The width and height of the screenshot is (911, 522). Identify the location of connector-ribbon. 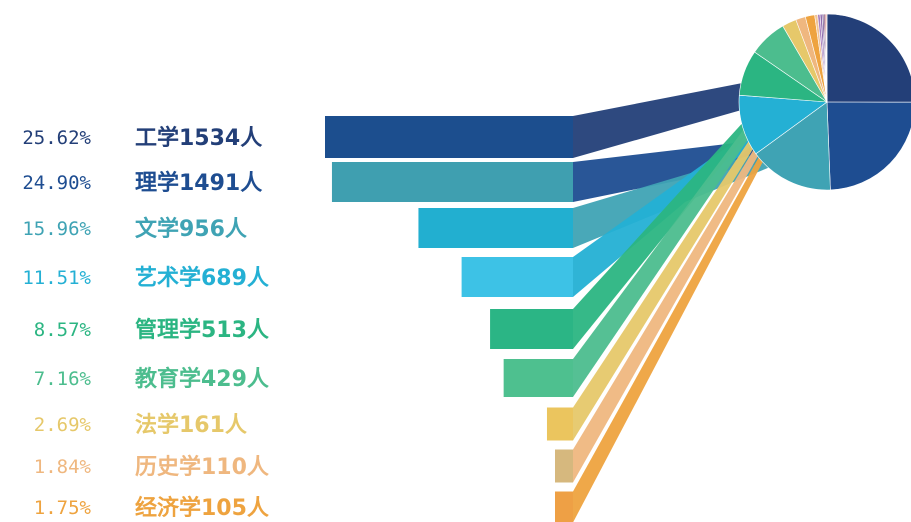
(677, 214).